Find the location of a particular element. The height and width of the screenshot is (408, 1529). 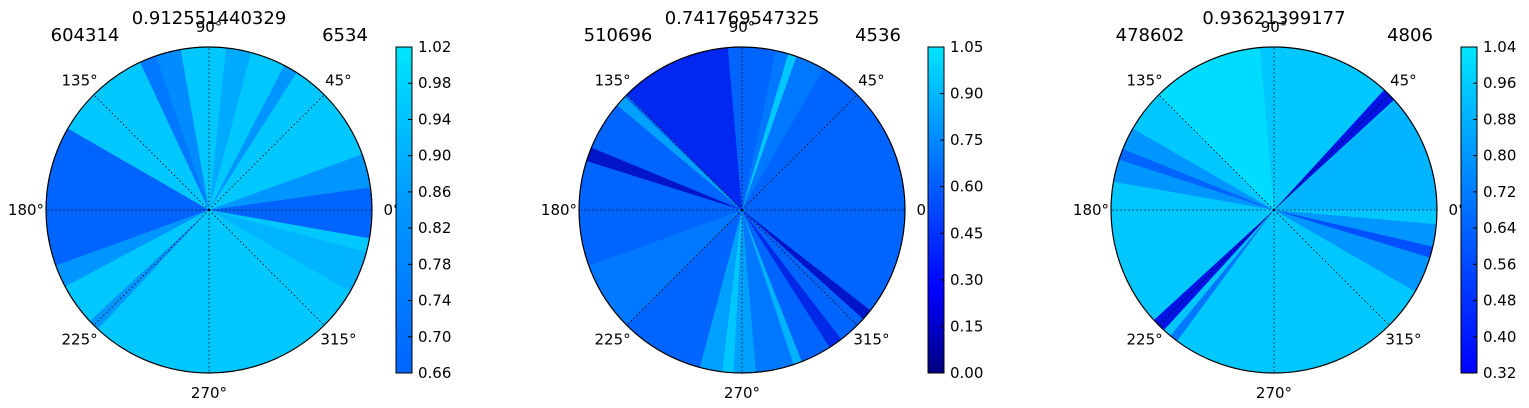

colorbar-tick-label: 0.30 is located at coordinates (966, 280).